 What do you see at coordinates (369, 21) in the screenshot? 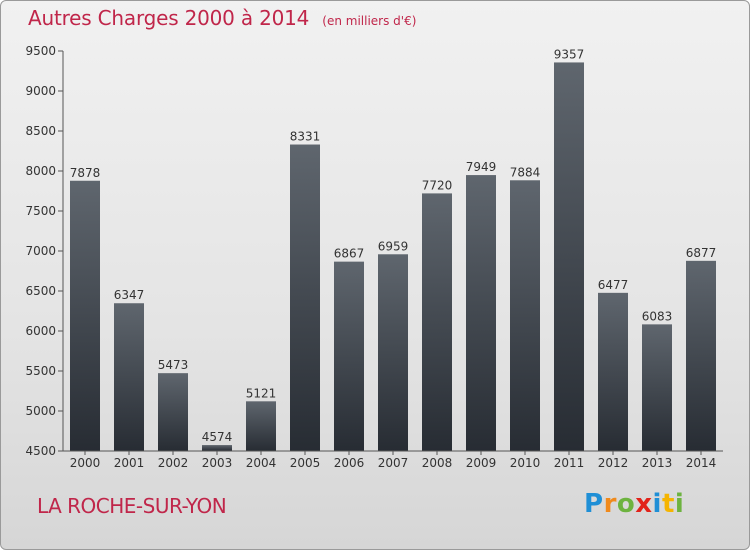
I see `chart-subtitle: (en milliers d'€)` at bounding box center [369, 21].